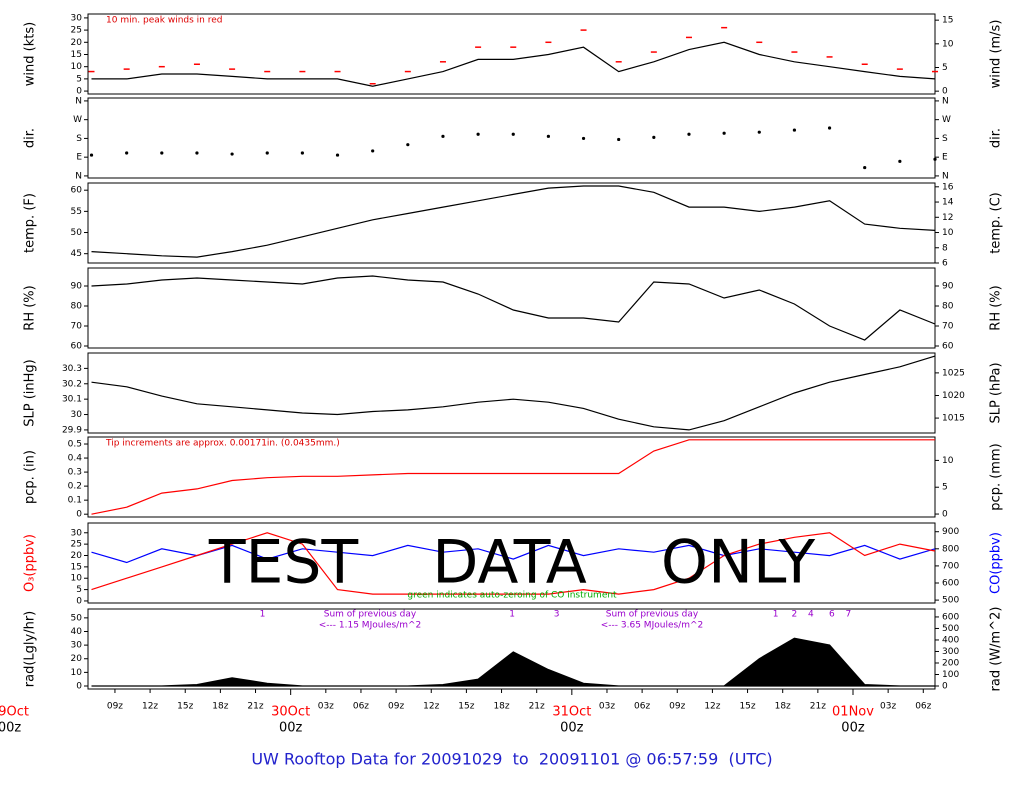  What do you see at coordinates (164, 21) in the screenshot?
I see `annotation: 10 min. peak winds in red` at bounding box center [164, 21].